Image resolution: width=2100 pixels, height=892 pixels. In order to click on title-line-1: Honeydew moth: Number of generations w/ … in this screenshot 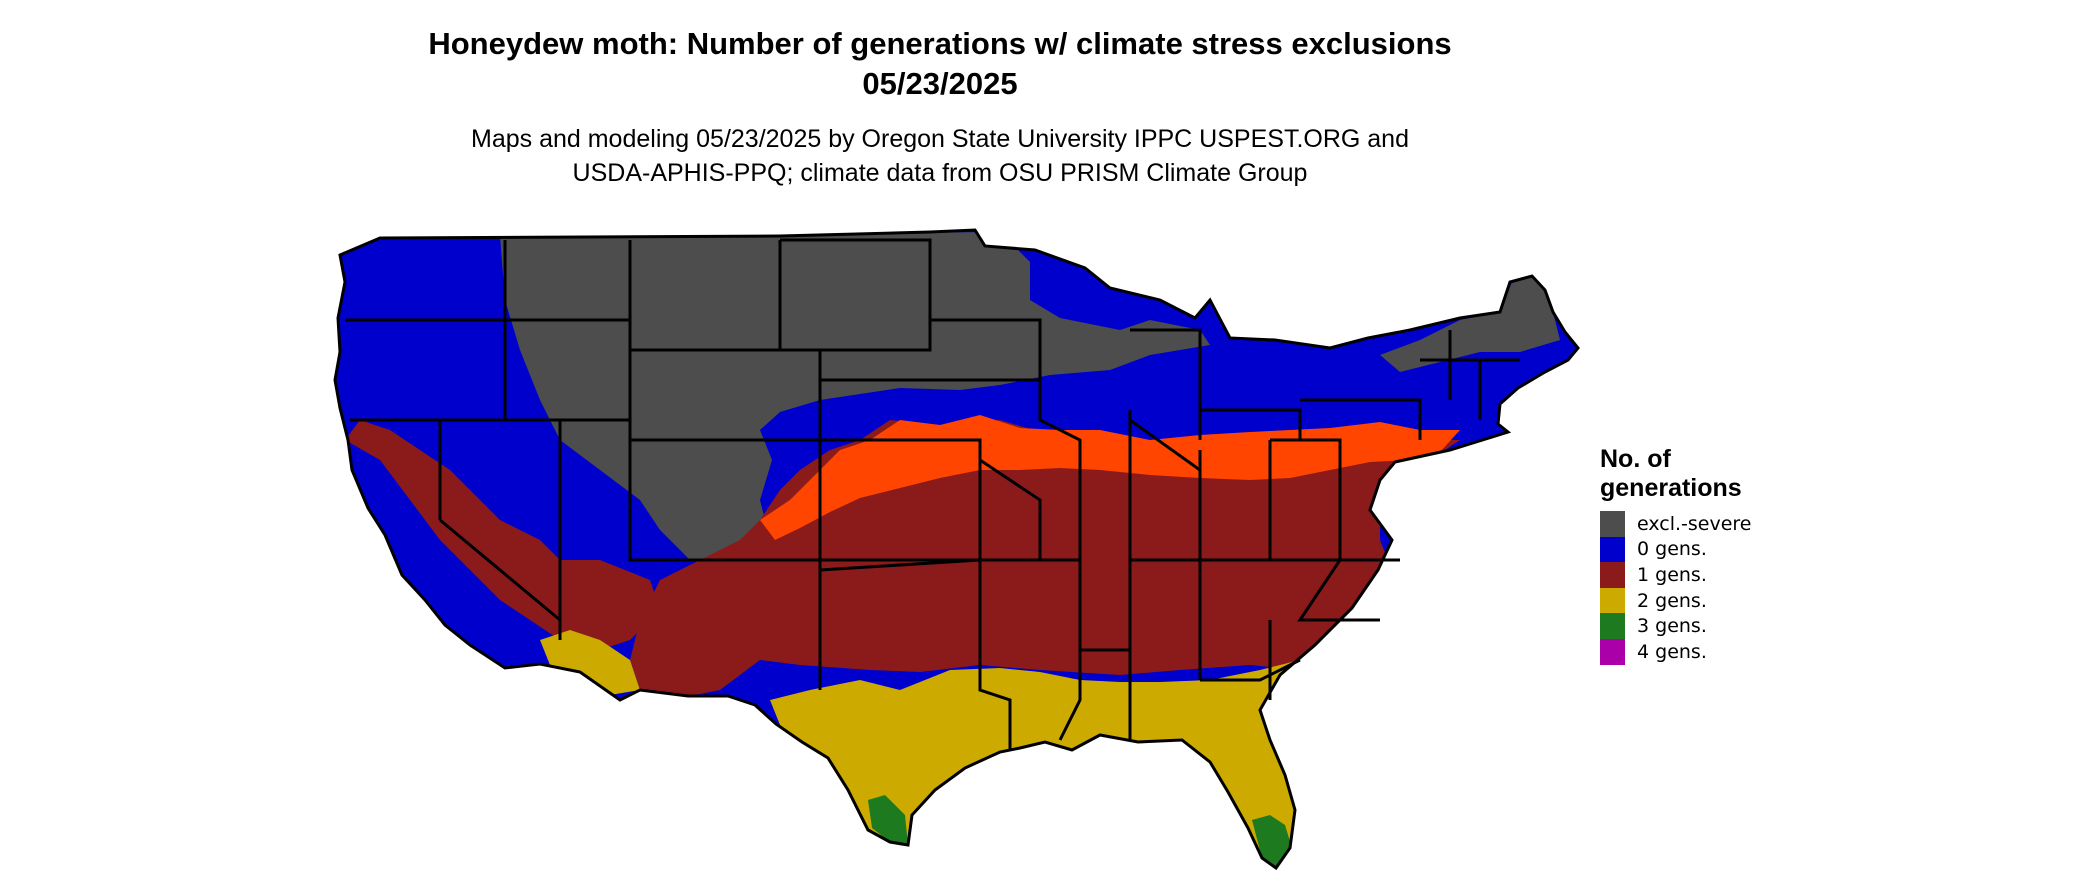, I will do `click(940, 43)`.